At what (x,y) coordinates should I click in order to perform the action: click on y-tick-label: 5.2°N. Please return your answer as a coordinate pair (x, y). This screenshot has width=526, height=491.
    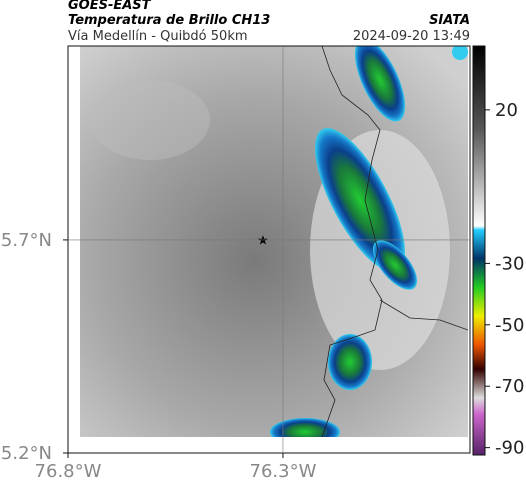
    Looking at the image, I should click on (26, 453).